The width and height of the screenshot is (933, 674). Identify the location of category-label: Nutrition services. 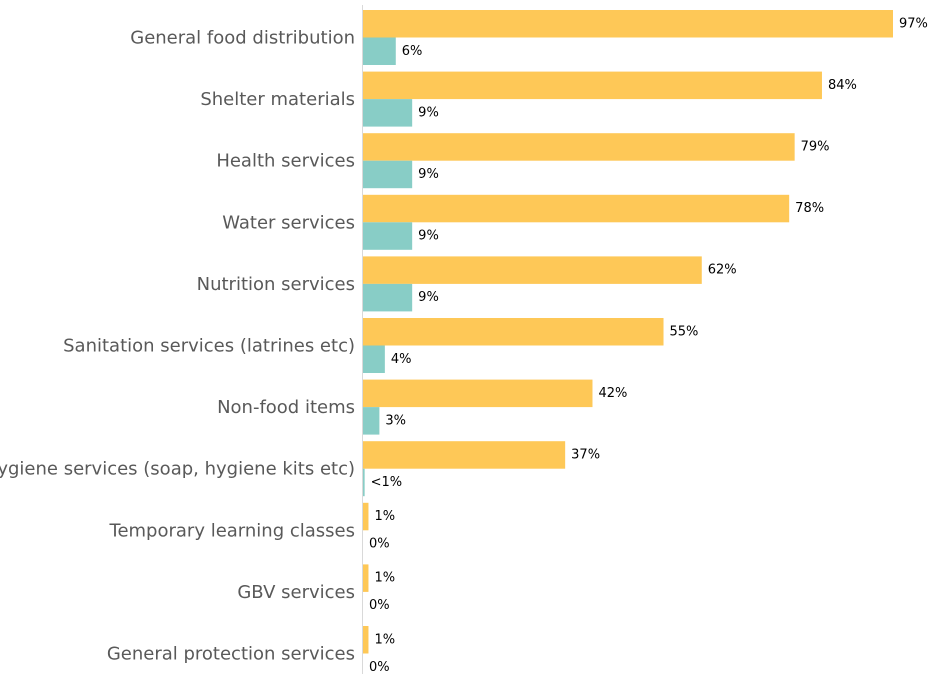
(276, 284).